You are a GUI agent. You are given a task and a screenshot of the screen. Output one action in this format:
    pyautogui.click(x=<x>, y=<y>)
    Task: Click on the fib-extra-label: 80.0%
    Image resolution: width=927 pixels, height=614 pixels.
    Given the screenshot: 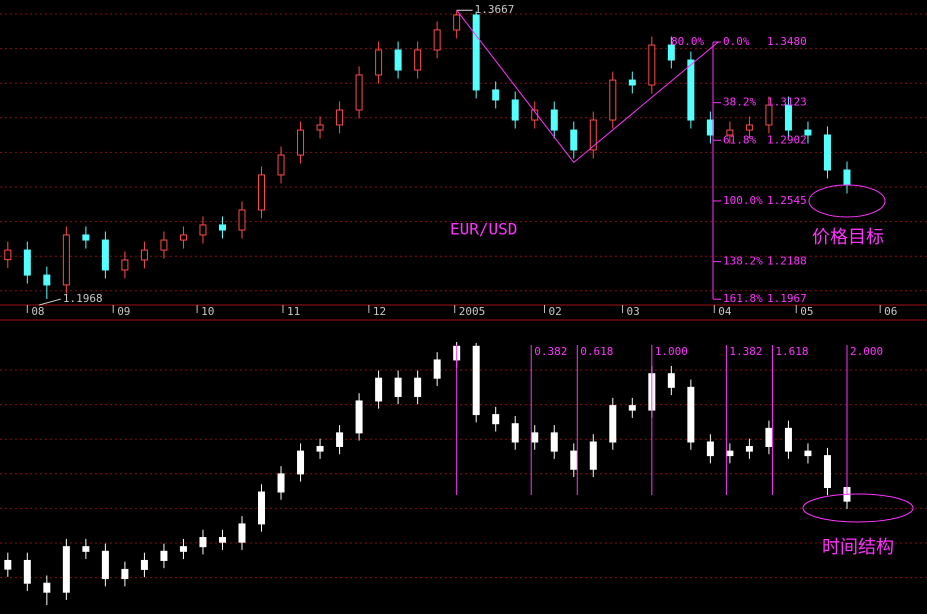 What is the action you would take?
    pyautogui.click(x=687, y=41)
    